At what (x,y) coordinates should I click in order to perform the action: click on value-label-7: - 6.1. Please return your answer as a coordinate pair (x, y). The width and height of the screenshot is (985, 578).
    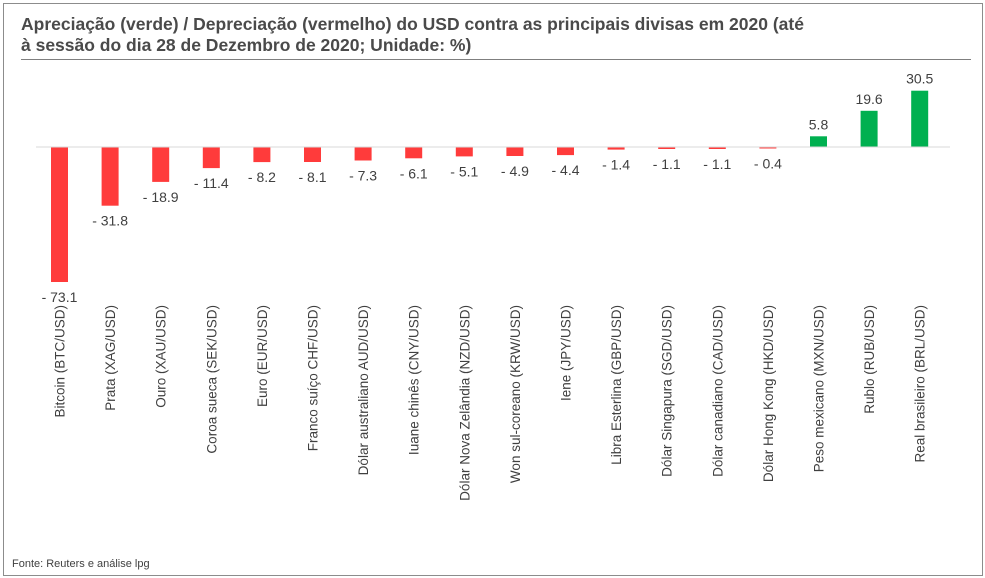
    Looking at the image, I should click on (414, 173).